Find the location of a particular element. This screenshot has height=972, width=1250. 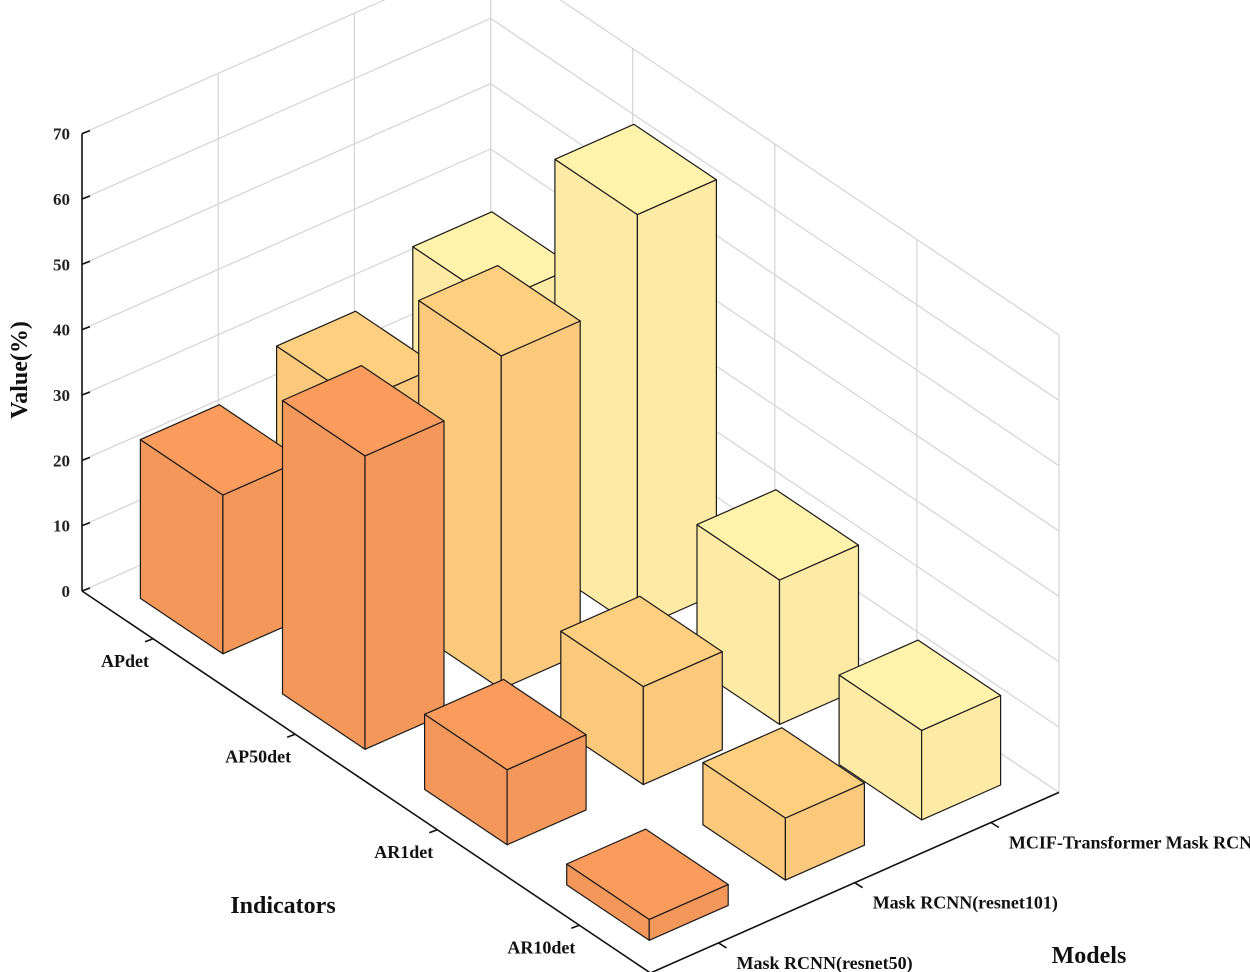

z-axis-label: Value(%) is located at coordinates (20, 370).